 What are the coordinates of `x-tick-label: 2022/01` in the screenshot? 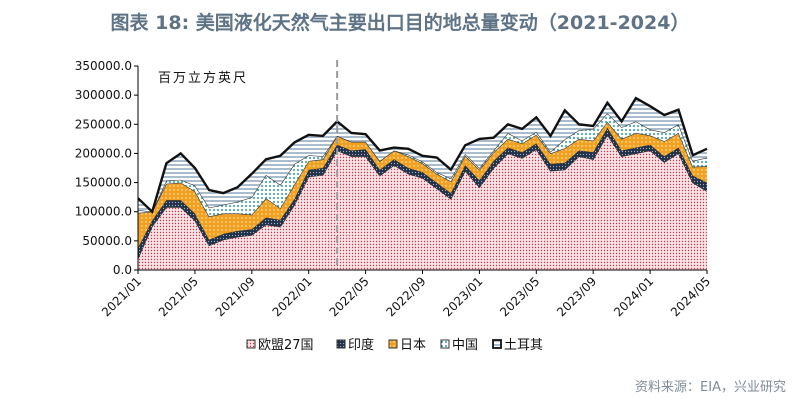 It's located at (292, 296).